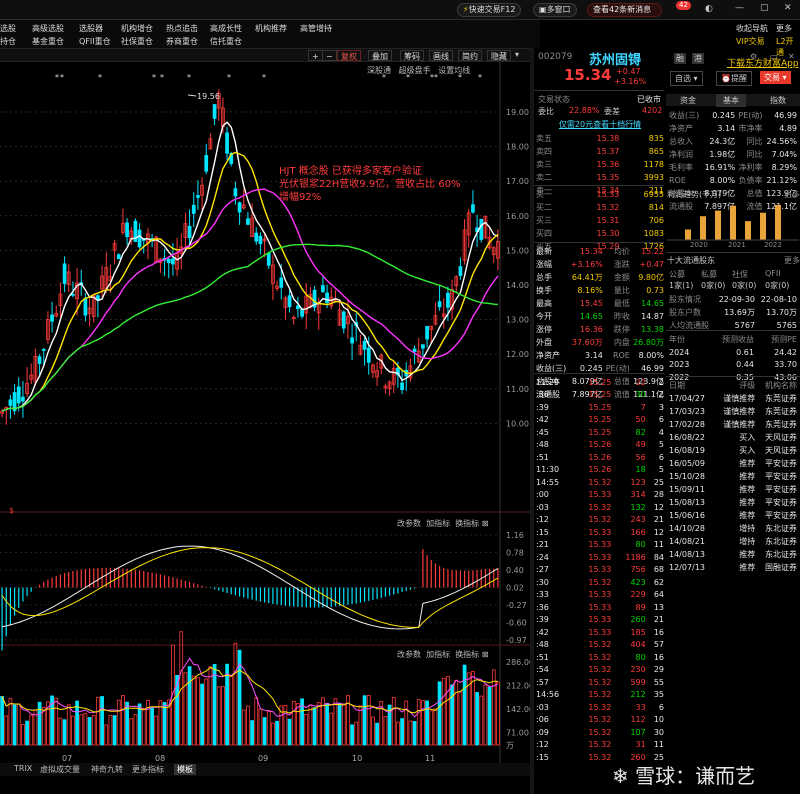 This screenshot has width=800, height=794. What do you see at coordinates (788, 128) in the screenshot?
I see `table-cell: 4.89` at bounding box center [788, 128].